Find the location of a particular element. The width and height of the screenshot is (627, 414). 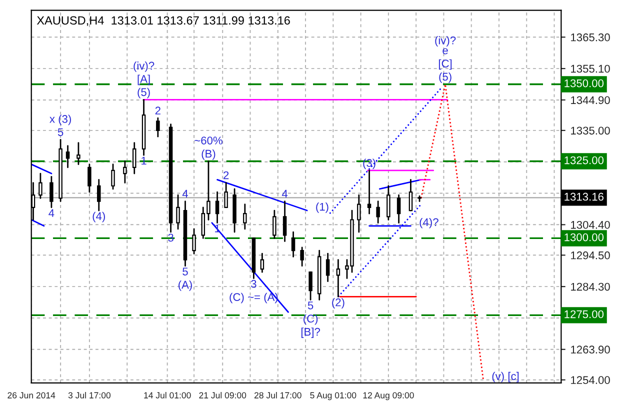

annotation: (2) is located at coordinates (338, 303).